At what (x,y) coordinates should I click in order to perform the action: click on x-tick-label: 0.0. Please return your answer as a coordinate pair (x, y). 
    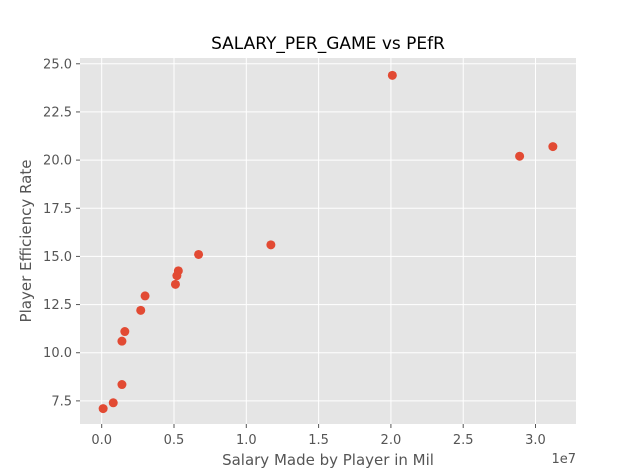
    Looking at the image, I should click on (101, 440).